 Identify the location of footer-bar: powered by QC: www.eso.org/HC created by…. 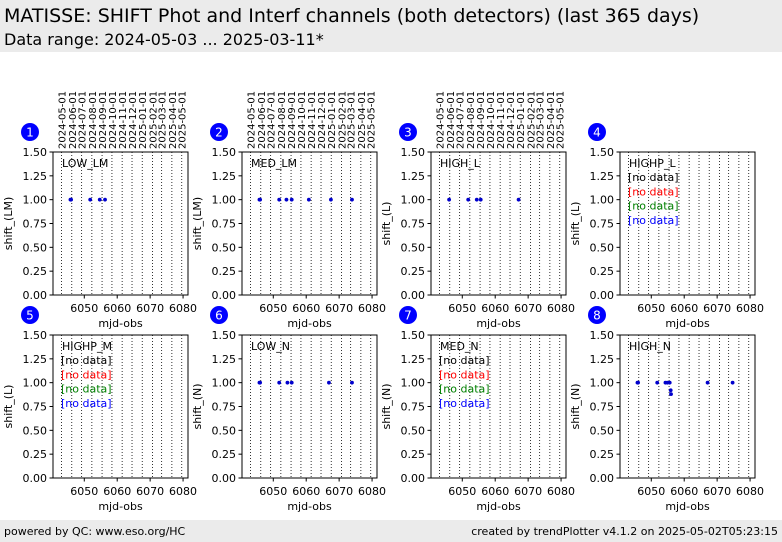
(391, 531).